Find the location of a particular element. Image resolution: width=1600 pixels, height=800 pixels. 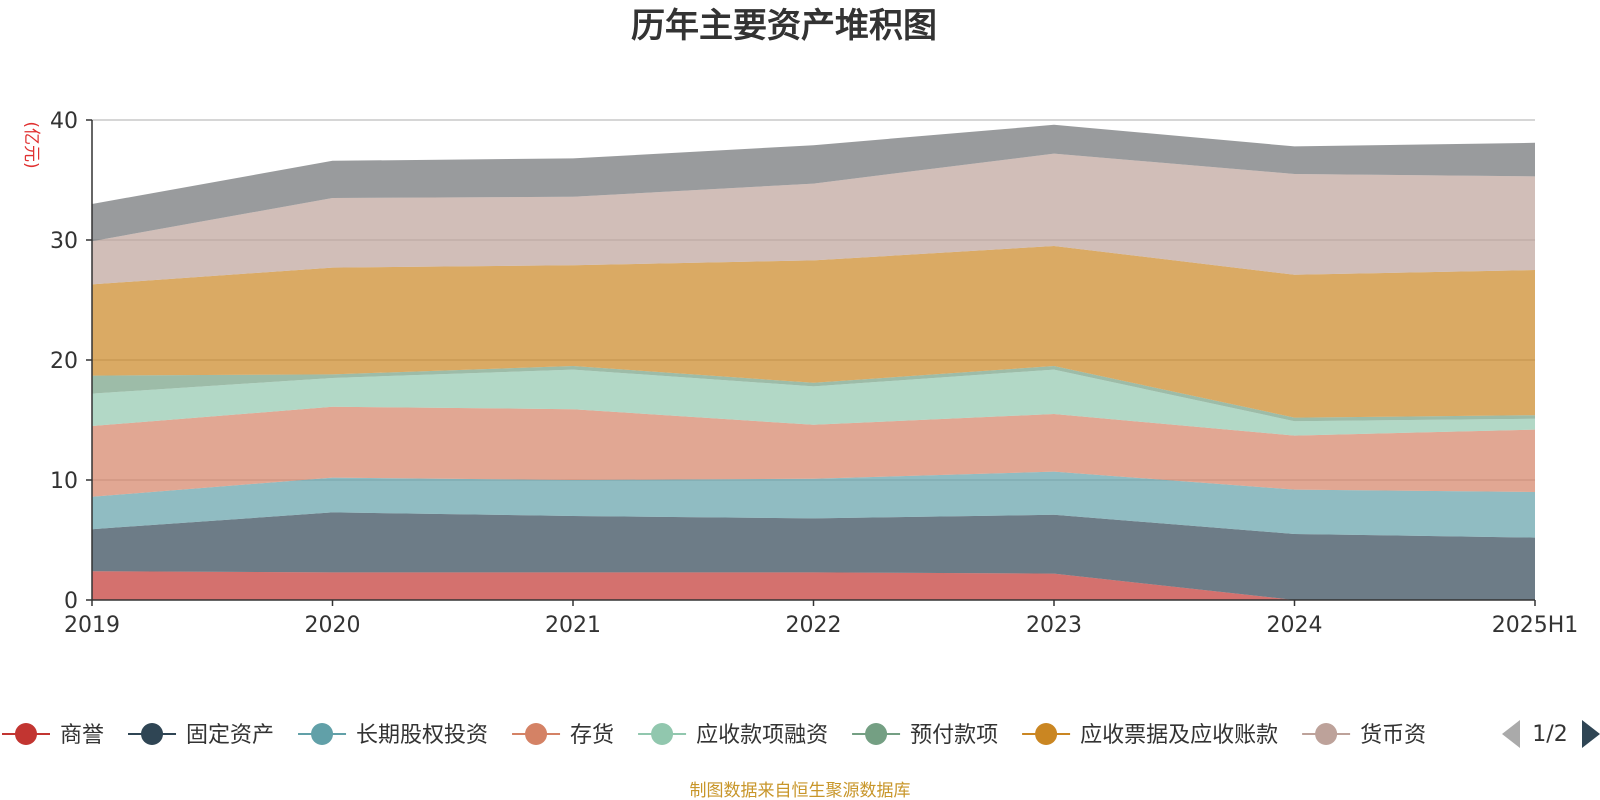

y-tick-labels: 0 10 20 30 40 is located at coordinates (71, 361).